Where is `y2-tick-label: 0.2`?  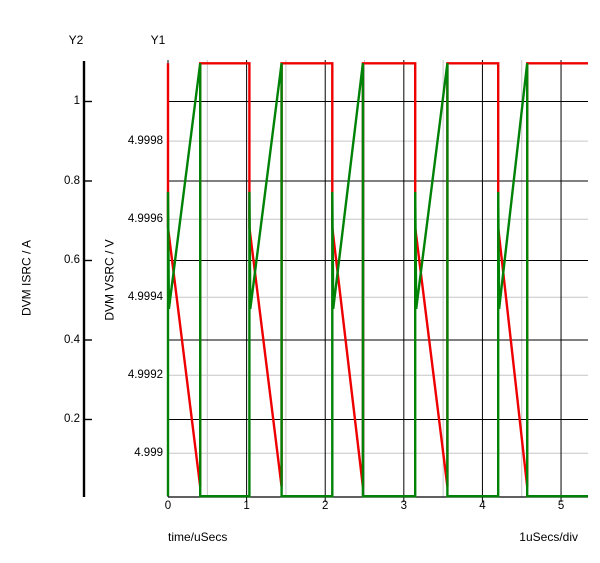 y2-tick-label: 0.2 is located at coordinates (72, 419).